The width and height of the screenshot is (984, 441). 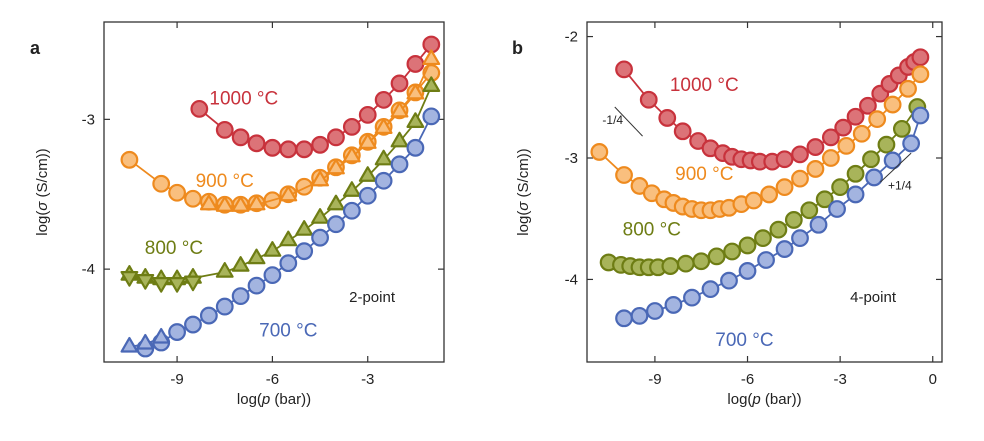 What do you see at coordinates (571, 158) in the screenshot?
I see `panel-b-y-tick-label: -3` at bounding box center [571, 158].